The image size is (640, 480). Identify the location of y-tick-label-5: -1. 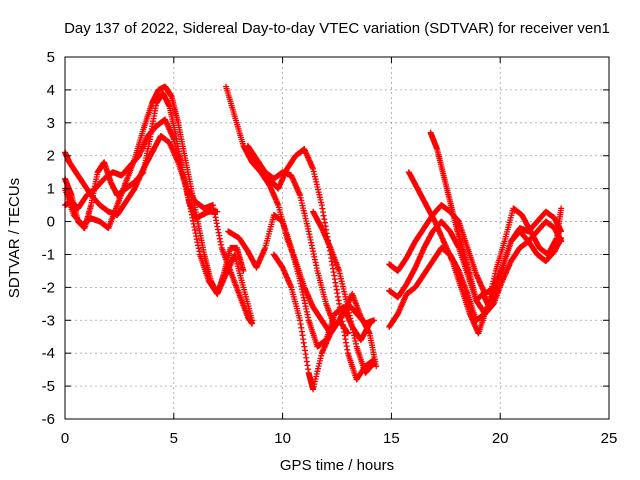
(48, 254).